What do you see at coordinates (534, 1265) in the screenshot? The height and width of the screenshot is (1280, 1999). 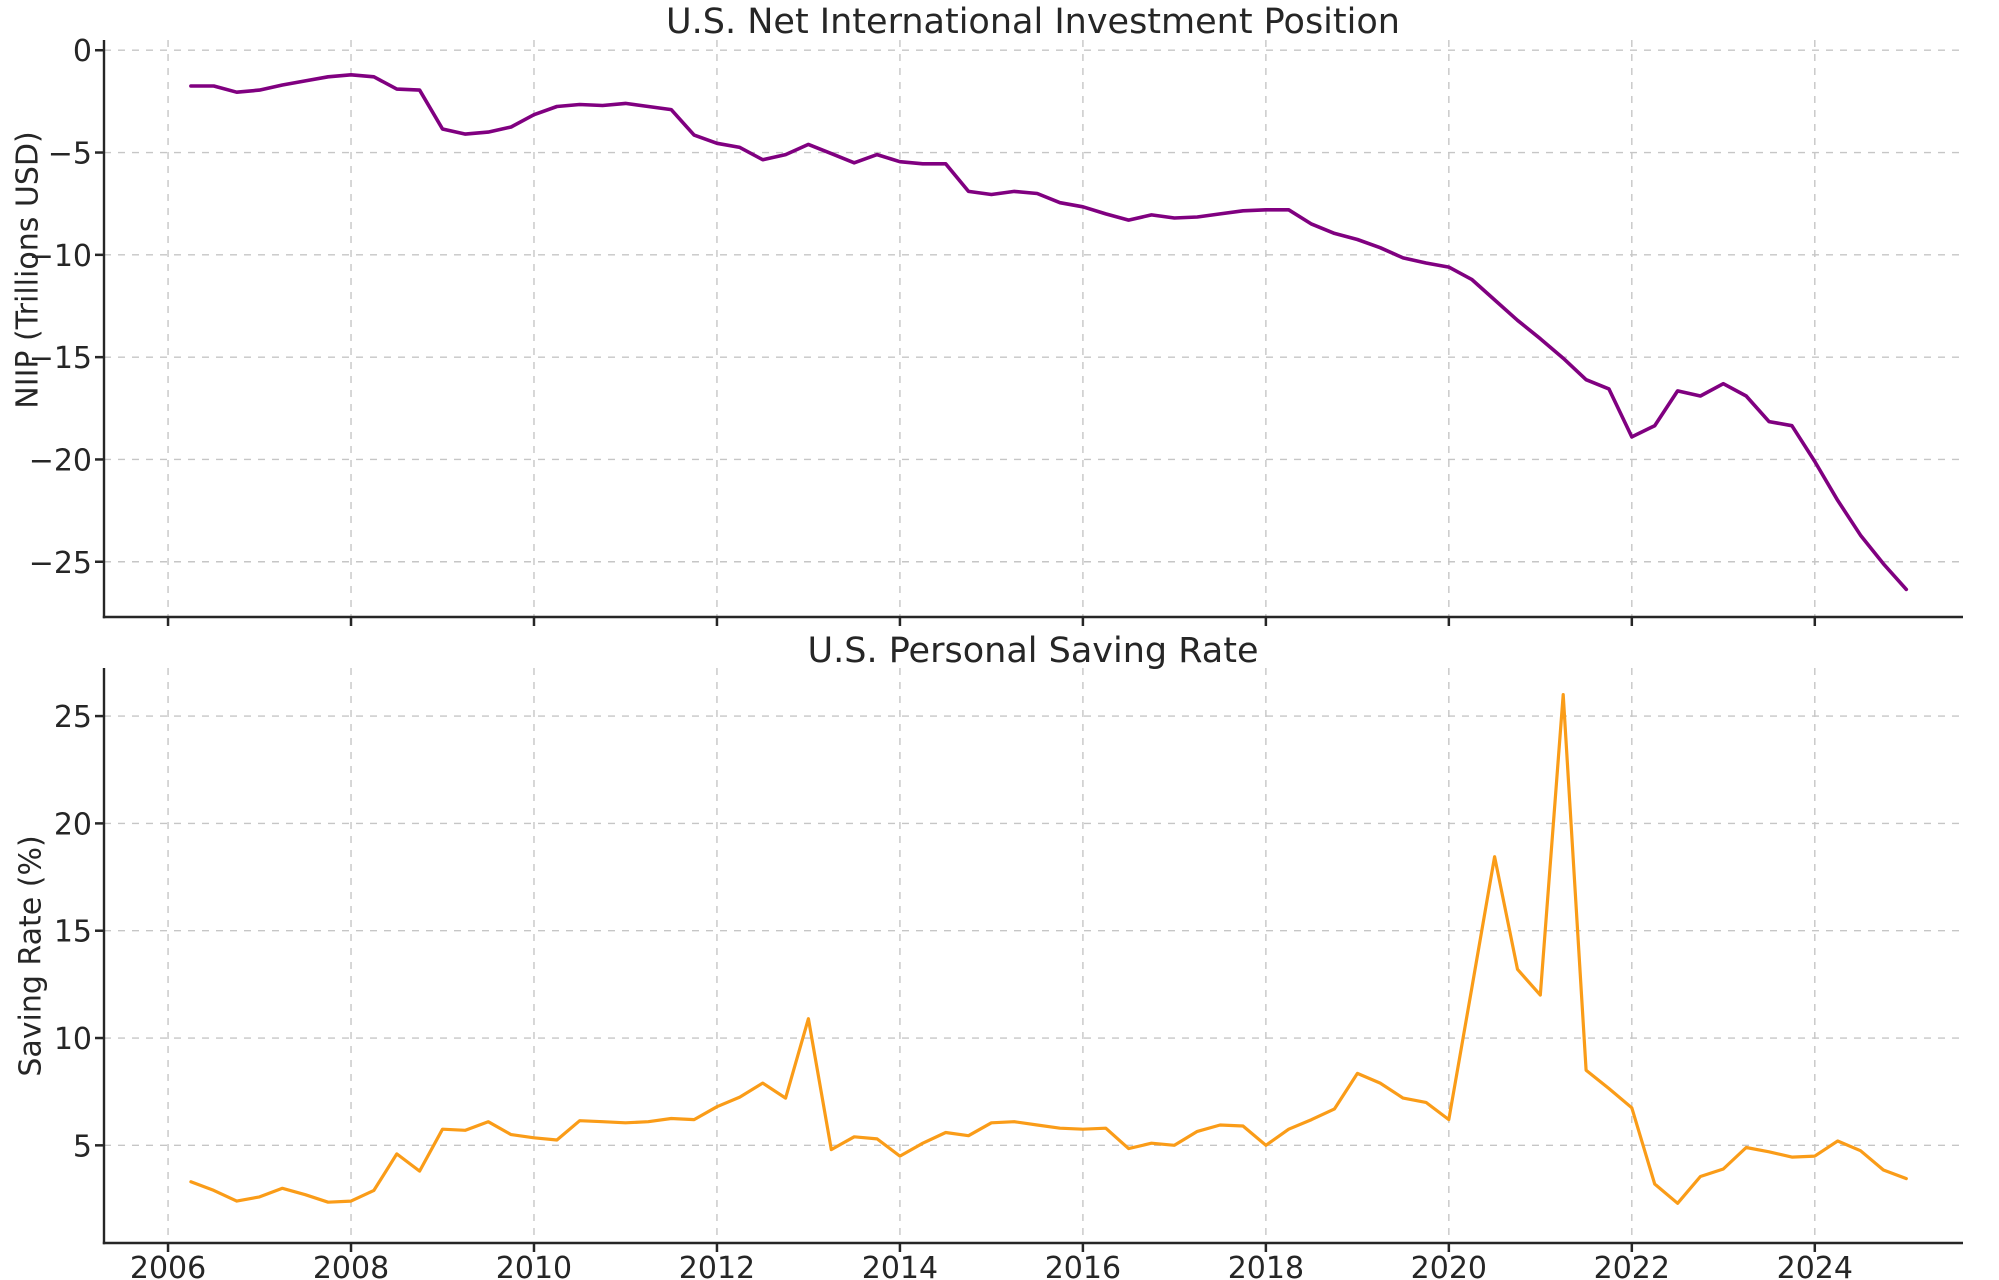 I see `x-tick-label: 2010` at bounding box center [534, 1265].